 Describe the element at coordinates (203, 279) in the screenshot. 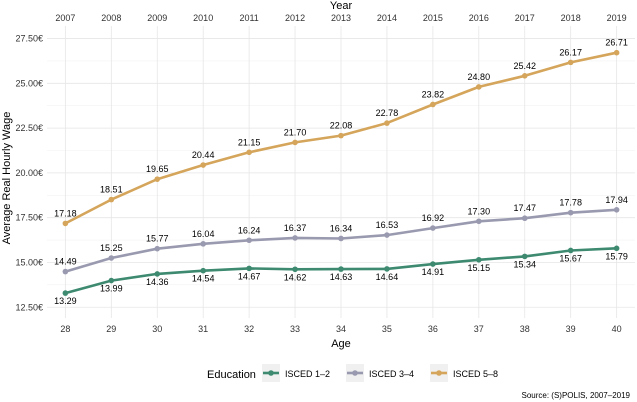

I see `data-label: 14.54` at that location.